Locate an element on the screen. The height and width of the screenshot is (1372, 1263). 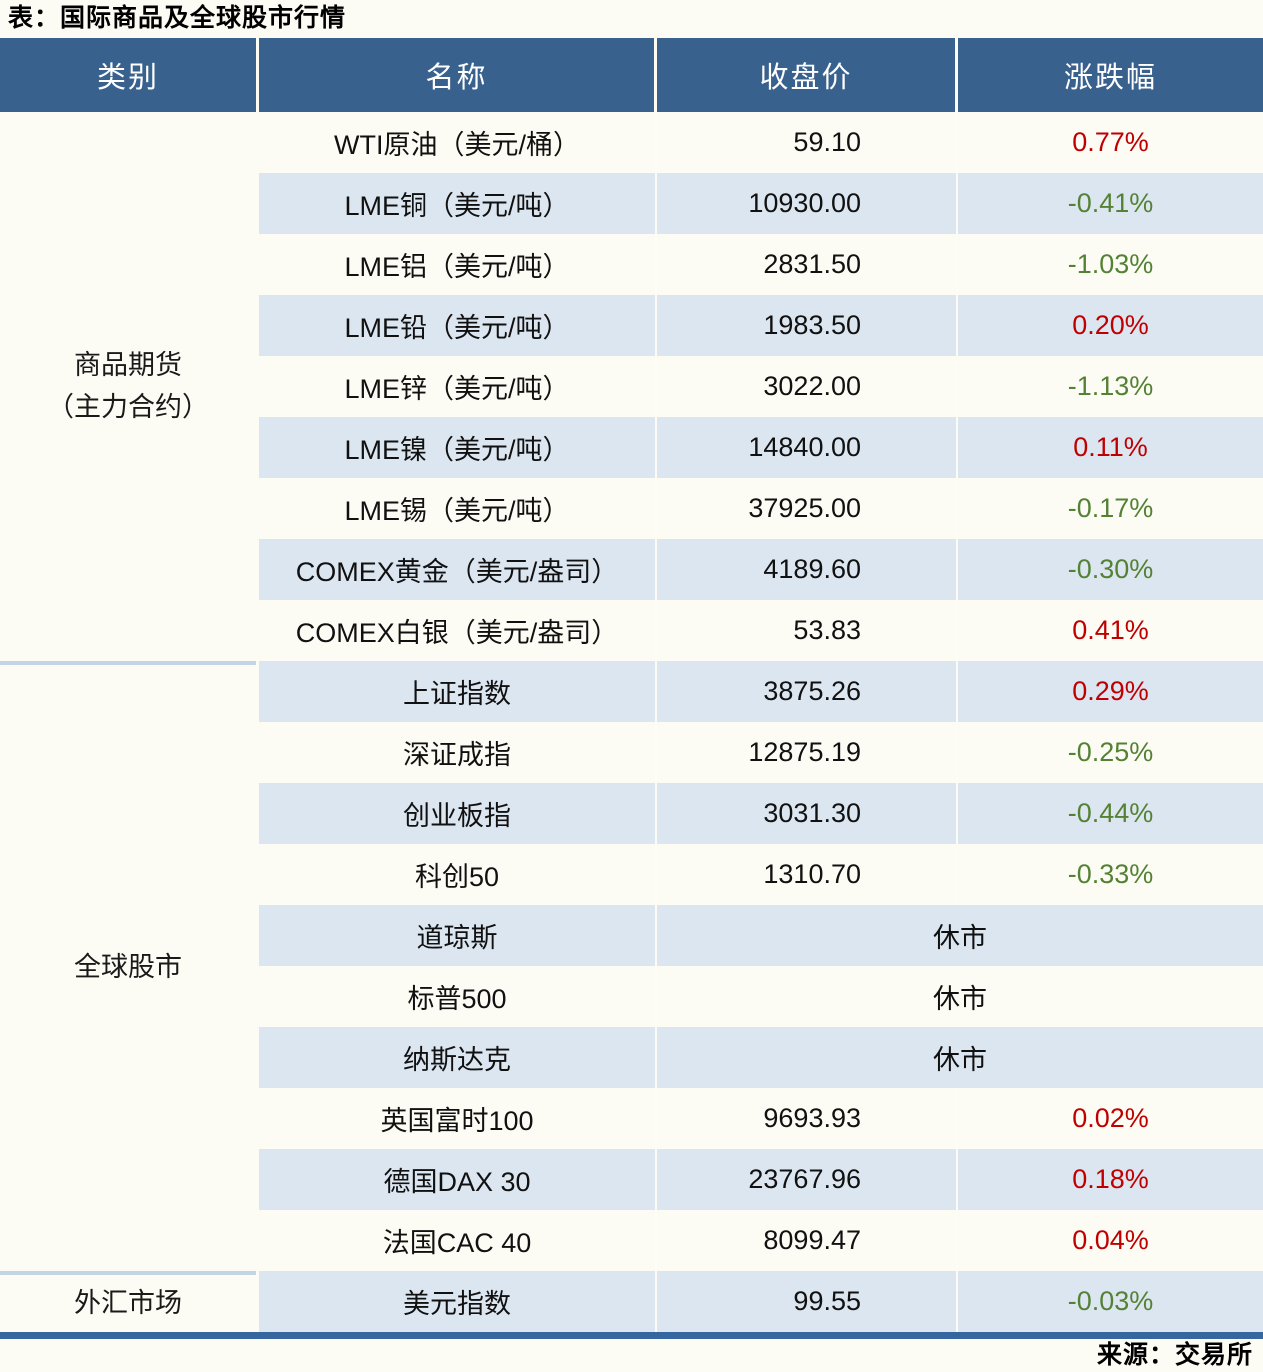
header-cell-category: 类别 is located at coordinates (129, 75).